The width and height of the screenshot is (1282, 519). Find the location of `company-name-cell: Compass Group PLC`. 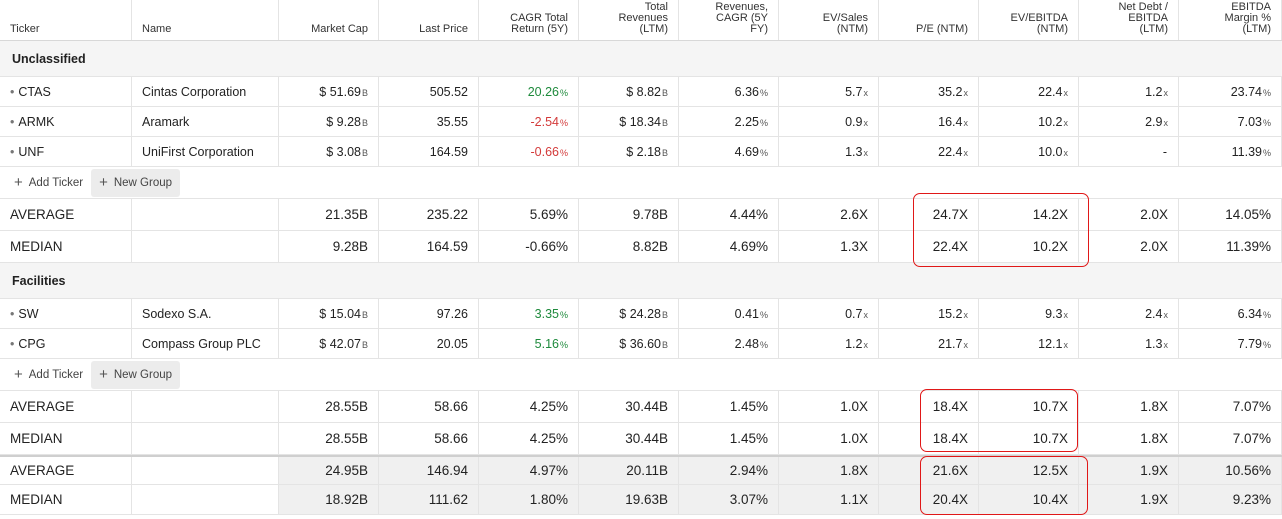

company-name-cell: Compass Group PLC is located at coordinates (205, 343).